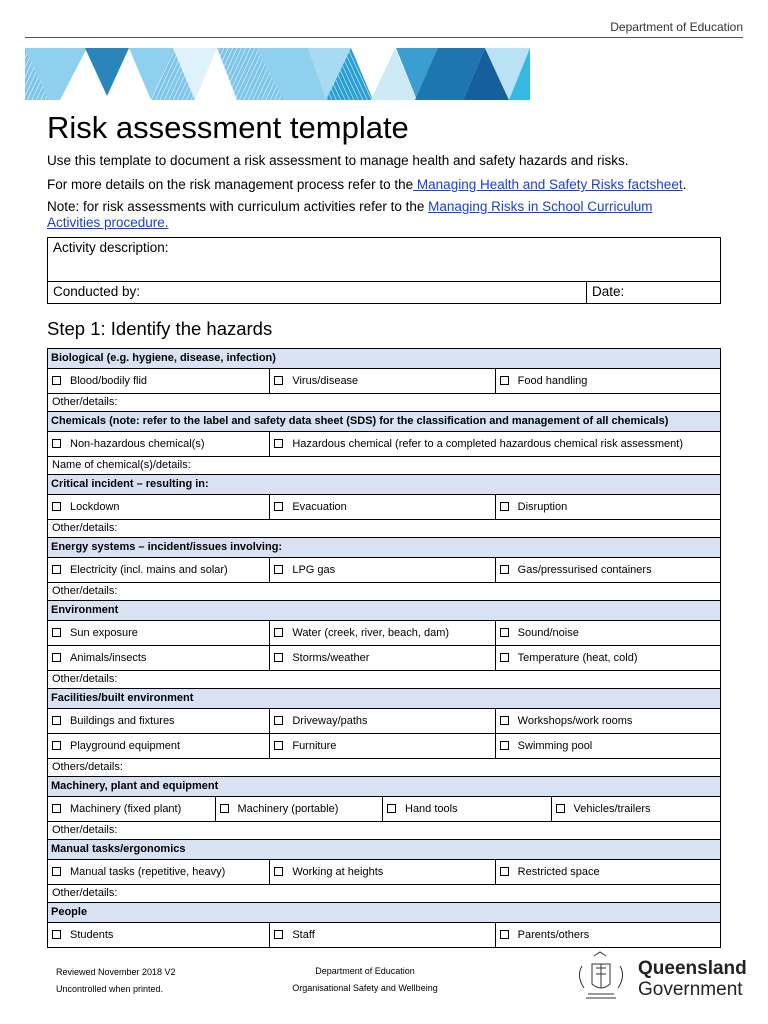 The width and height of the screenshot is (768, 1024). What do you see at coordinates (159, 507) in the screenshot?
I see `checkbox-option: Lockdown` at bounding box center [159, 507].